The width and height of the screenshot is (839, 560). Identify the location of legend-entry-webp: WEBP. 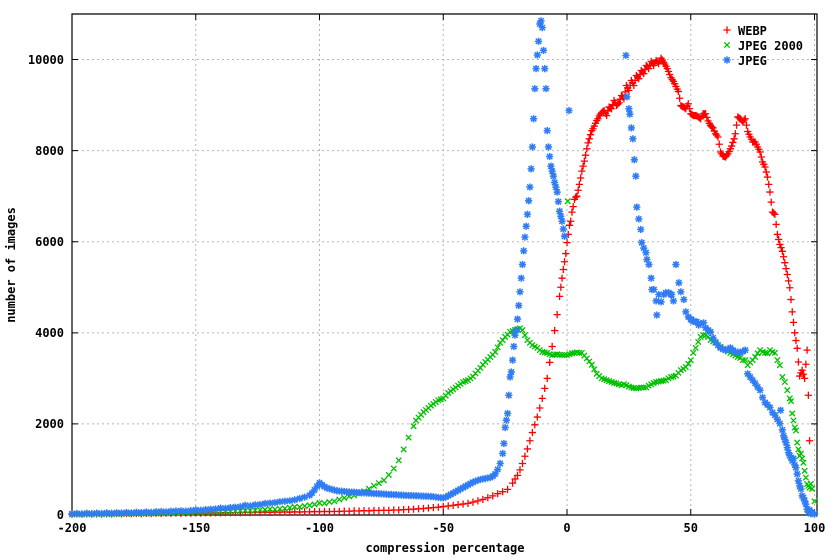
(752, 31).